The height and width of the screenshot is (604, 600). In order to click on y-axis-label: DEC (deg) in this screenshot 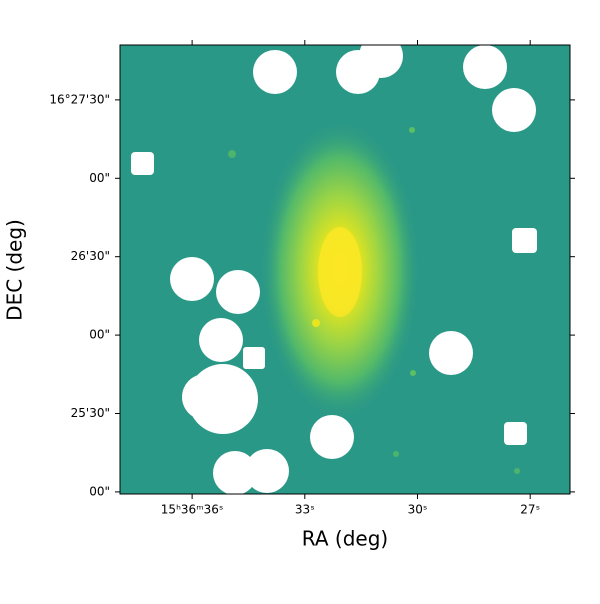, I will do `click(15, 270)`.